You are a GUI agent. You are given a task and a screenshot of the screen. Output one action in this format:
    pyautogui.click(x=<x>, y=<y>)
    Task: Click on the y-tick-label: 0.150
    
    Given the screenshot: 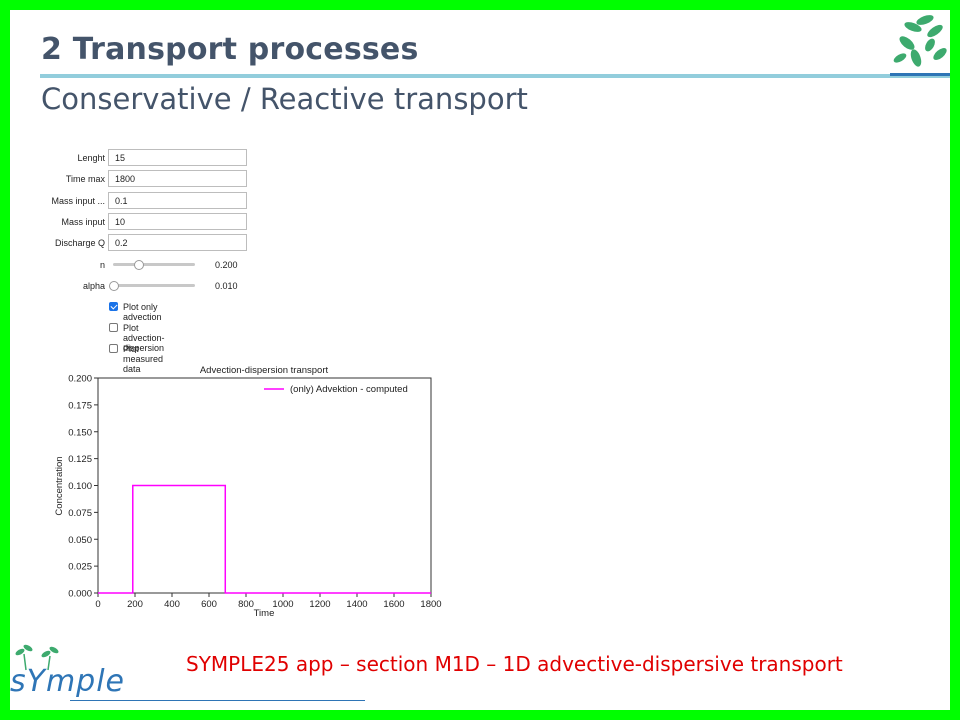 What is the action you would take?
    pyautogui.click(x=80, y=432)
    